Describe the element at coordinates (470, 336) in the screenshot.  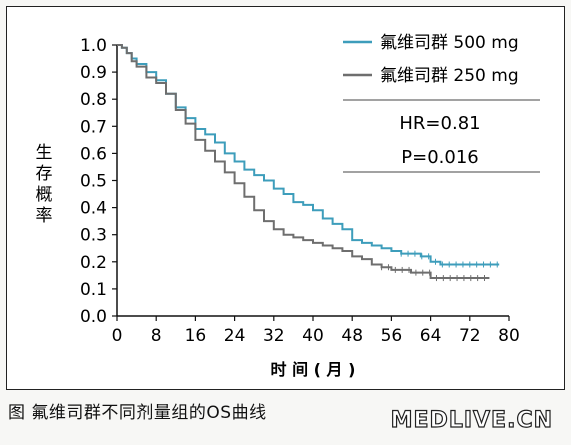
I see `x-tick-label: 72` at that location.